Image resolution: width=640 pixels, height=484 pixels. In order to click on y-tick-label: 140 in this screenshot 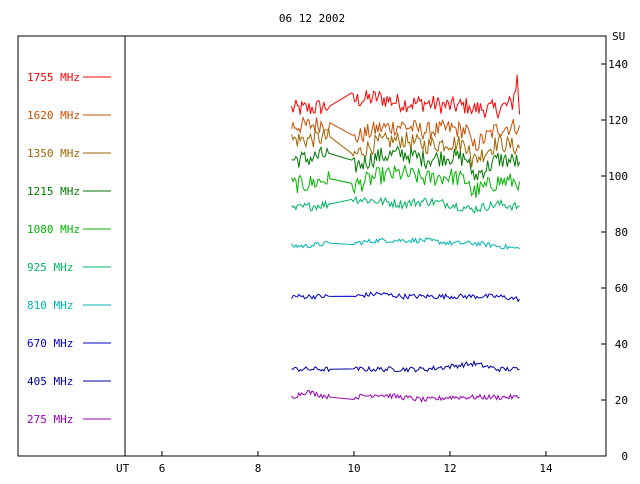, I will do `click(618, 64)`.